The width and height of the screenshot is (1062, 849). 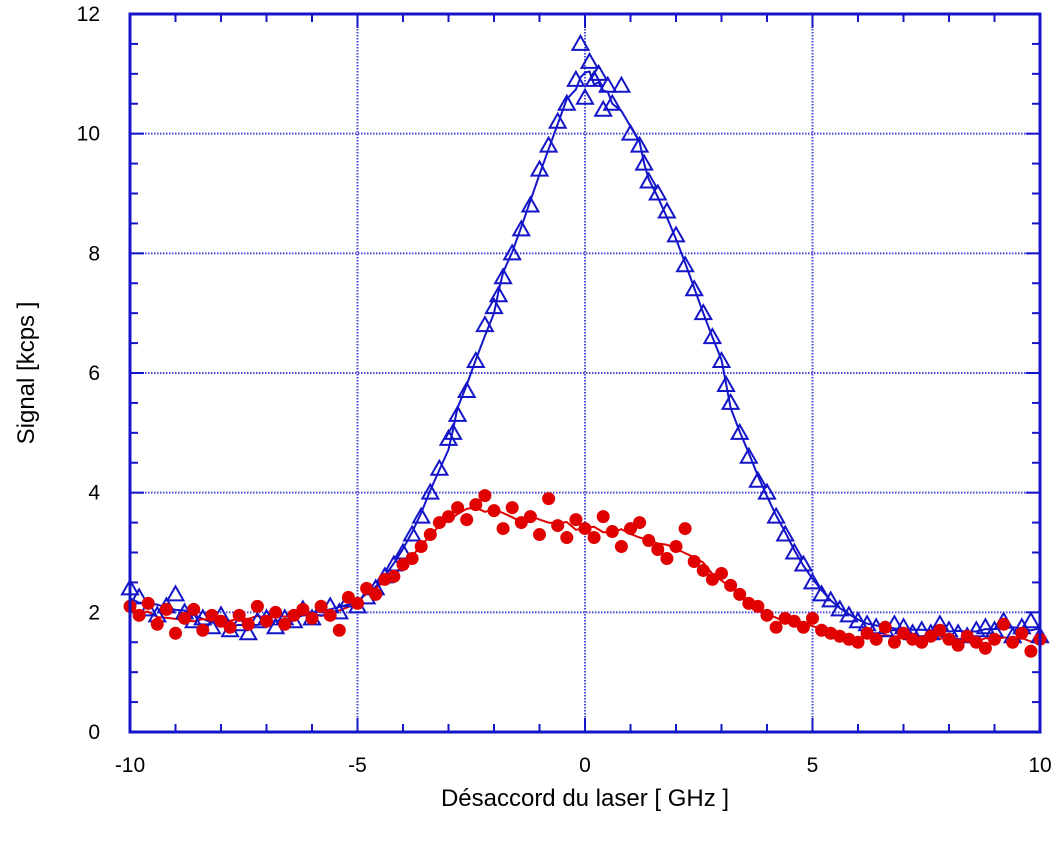 I want to click on x-tick-label: -10, so click(x=130, y=765).